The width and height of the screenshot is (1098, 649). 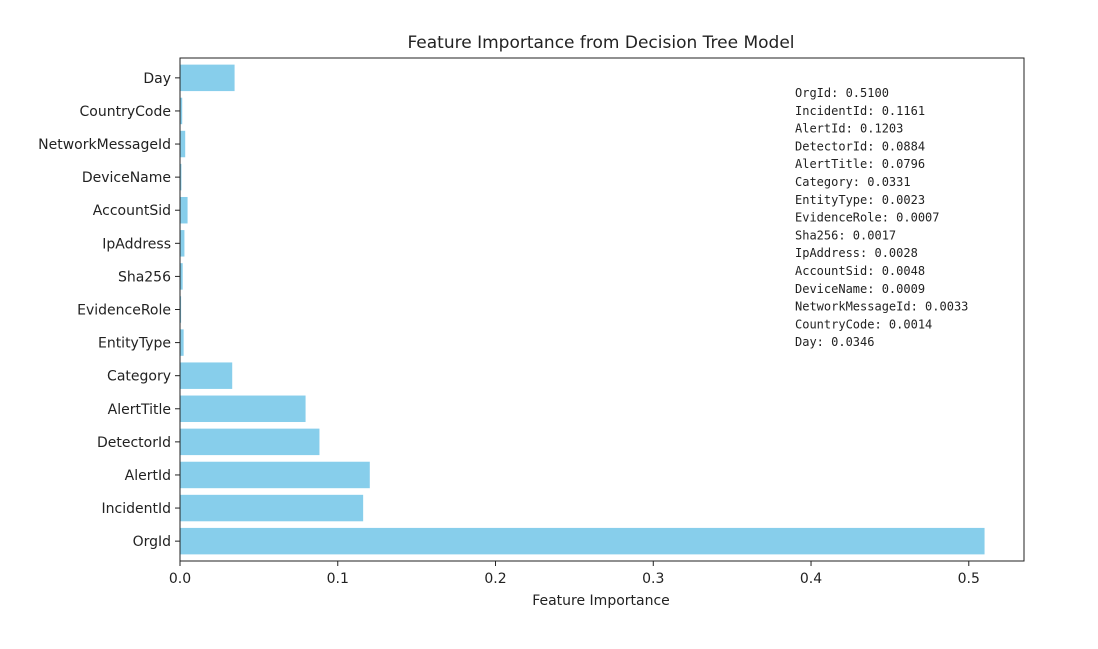 What do you see at coordinates (180, 579) in the screenshot?
I see `x-tick-label: 0.0` at bounding box center [180, 579].